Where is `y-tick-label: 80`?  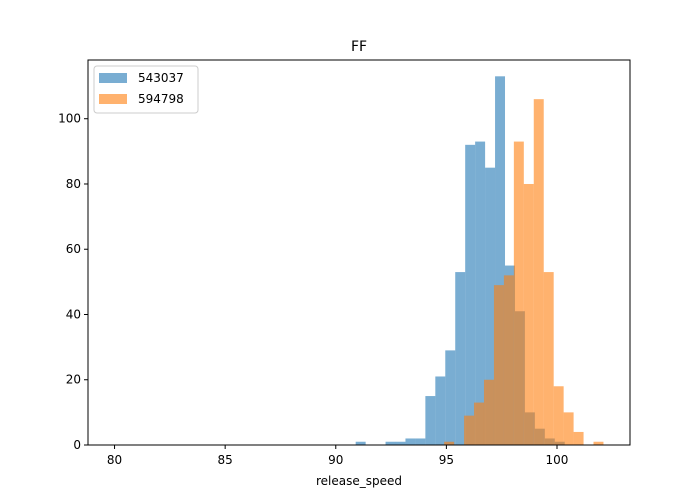
y-tick-label: 80 is located at coordinates (73, 184).